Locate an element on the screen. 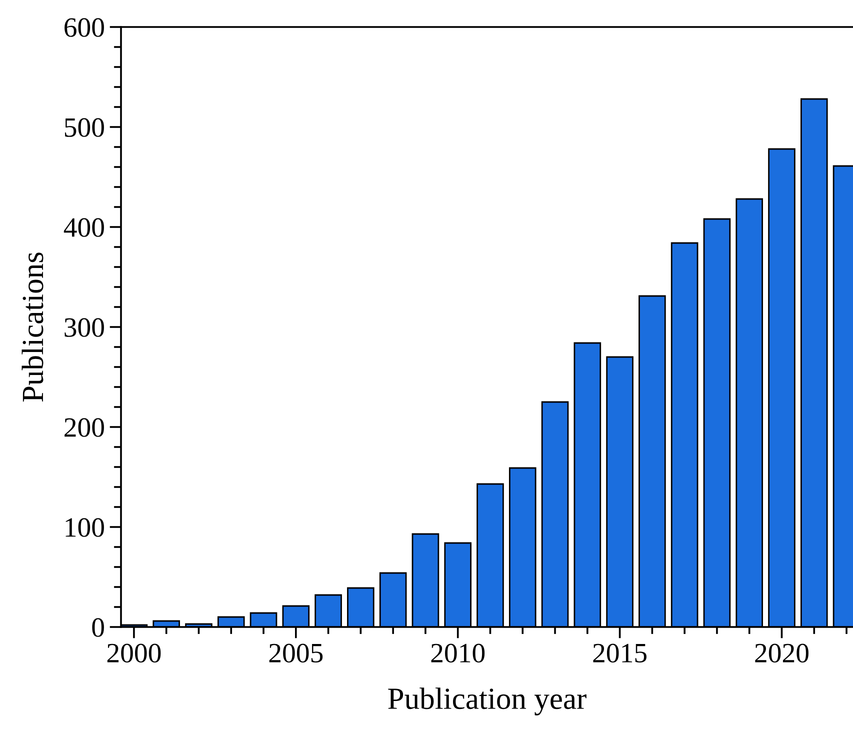 This screenshot has height=731, width=853. x-axis-title: Publication year is located at coordinates (487, 702).